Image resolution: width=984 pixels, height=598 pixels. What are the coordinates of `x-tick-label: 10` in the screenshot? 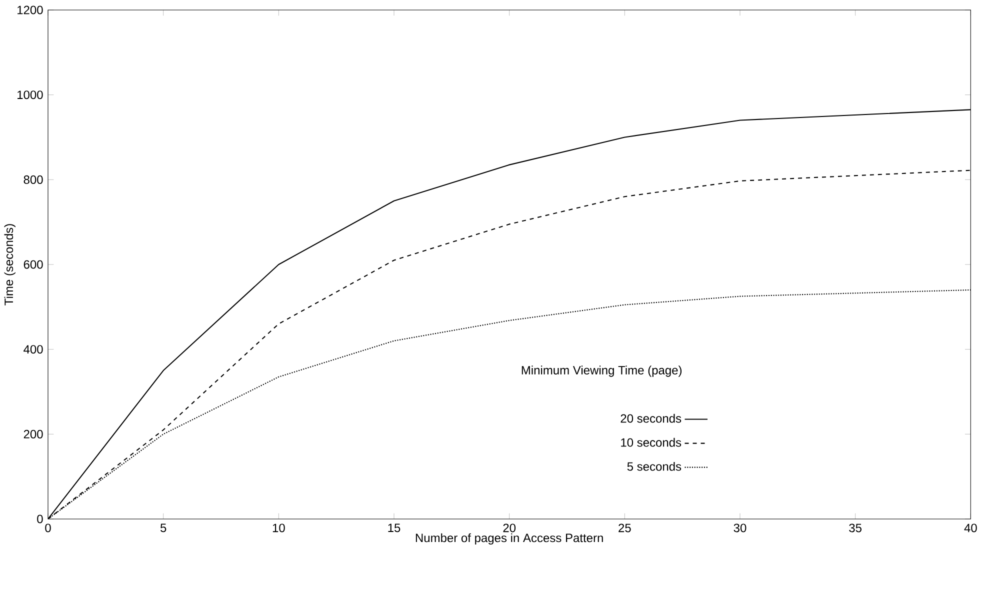 It's located at (278, 528).